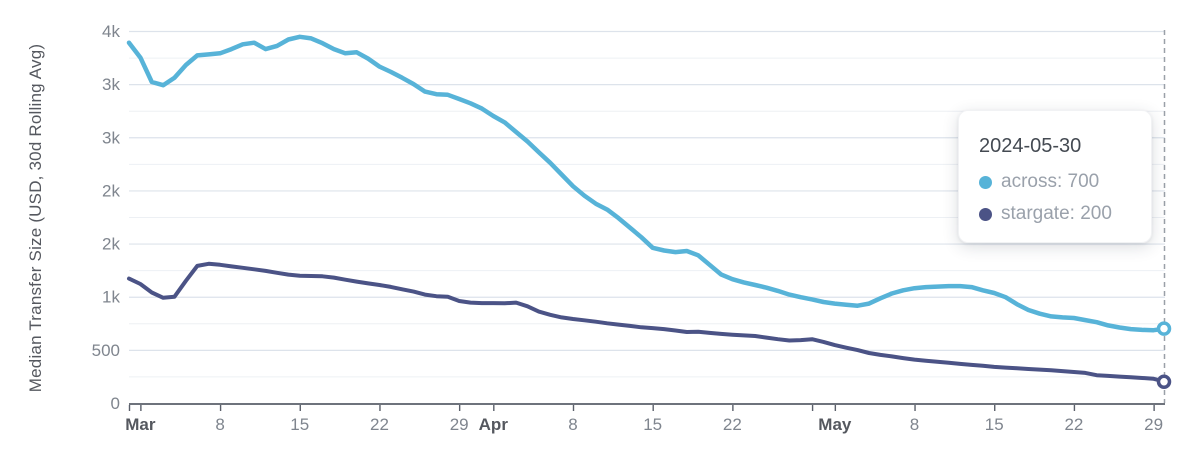 The height and width of the screenshot is (466, 1200). I want to click on across-series-dot-icon, so click(985, 182).